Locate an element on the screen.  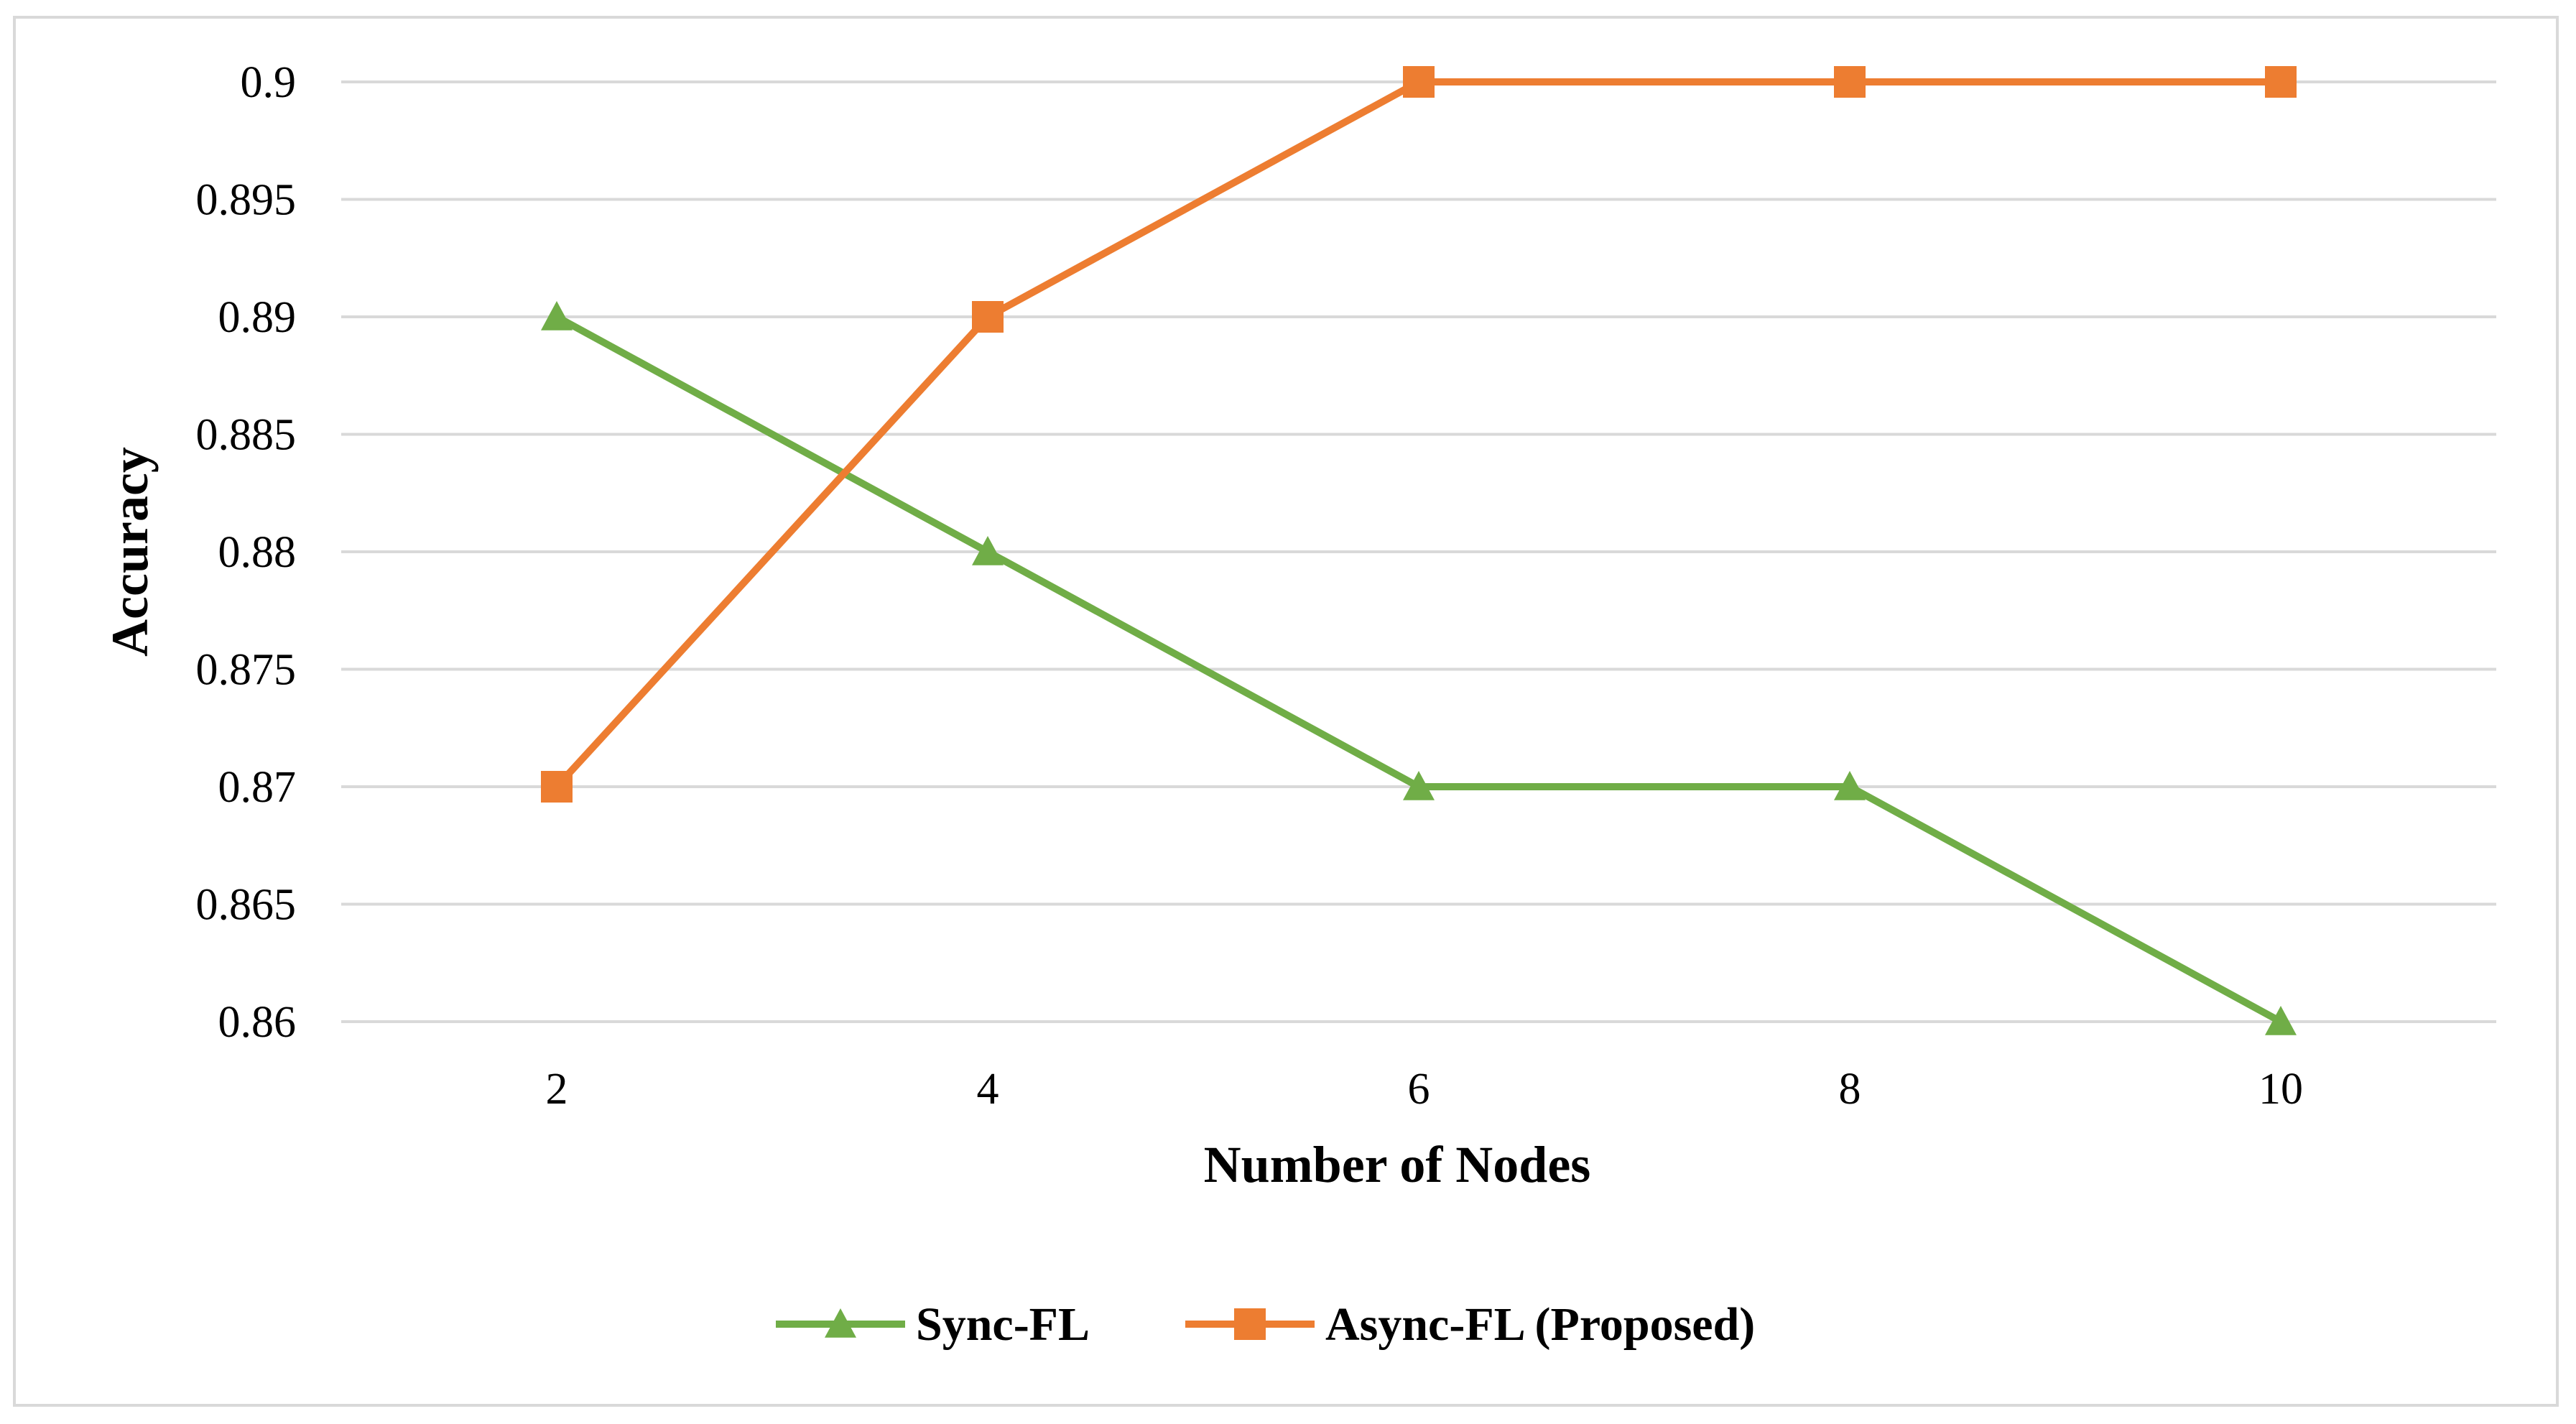
y-tick-label: 0.86 is located at coordinates (257, 1022).